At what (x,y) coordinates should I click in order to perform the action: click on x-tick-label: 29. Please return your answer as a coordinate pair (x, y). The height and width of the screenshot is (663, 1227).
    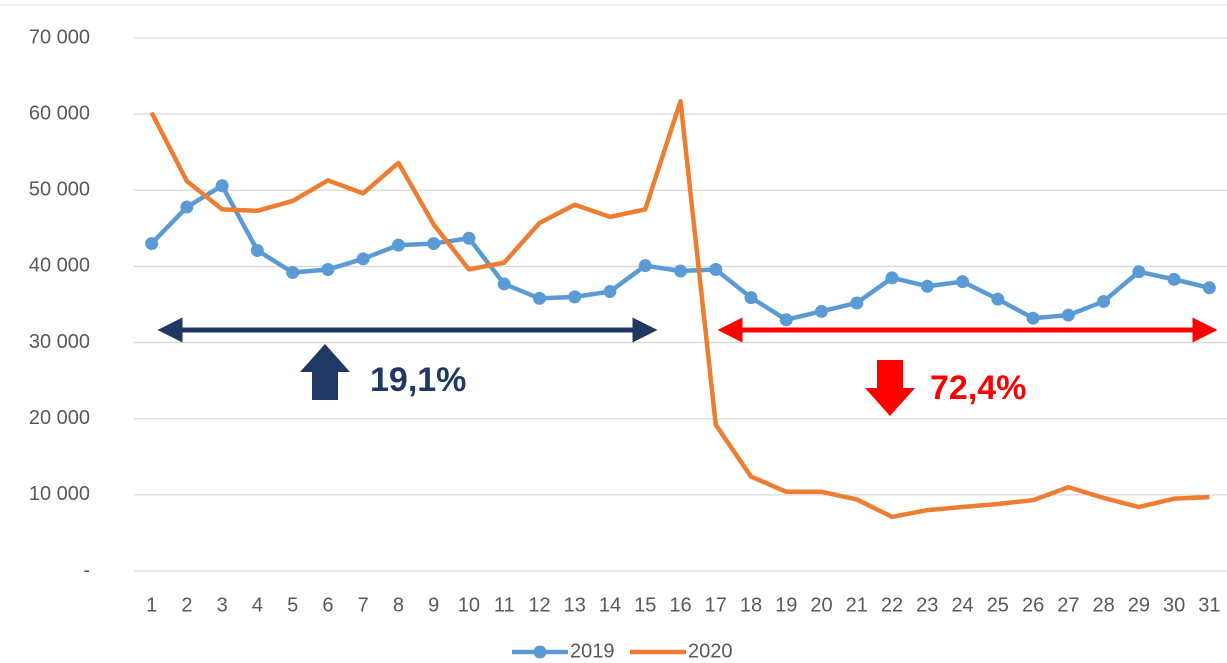
    Looking at the image, I should click on (1139, 605).